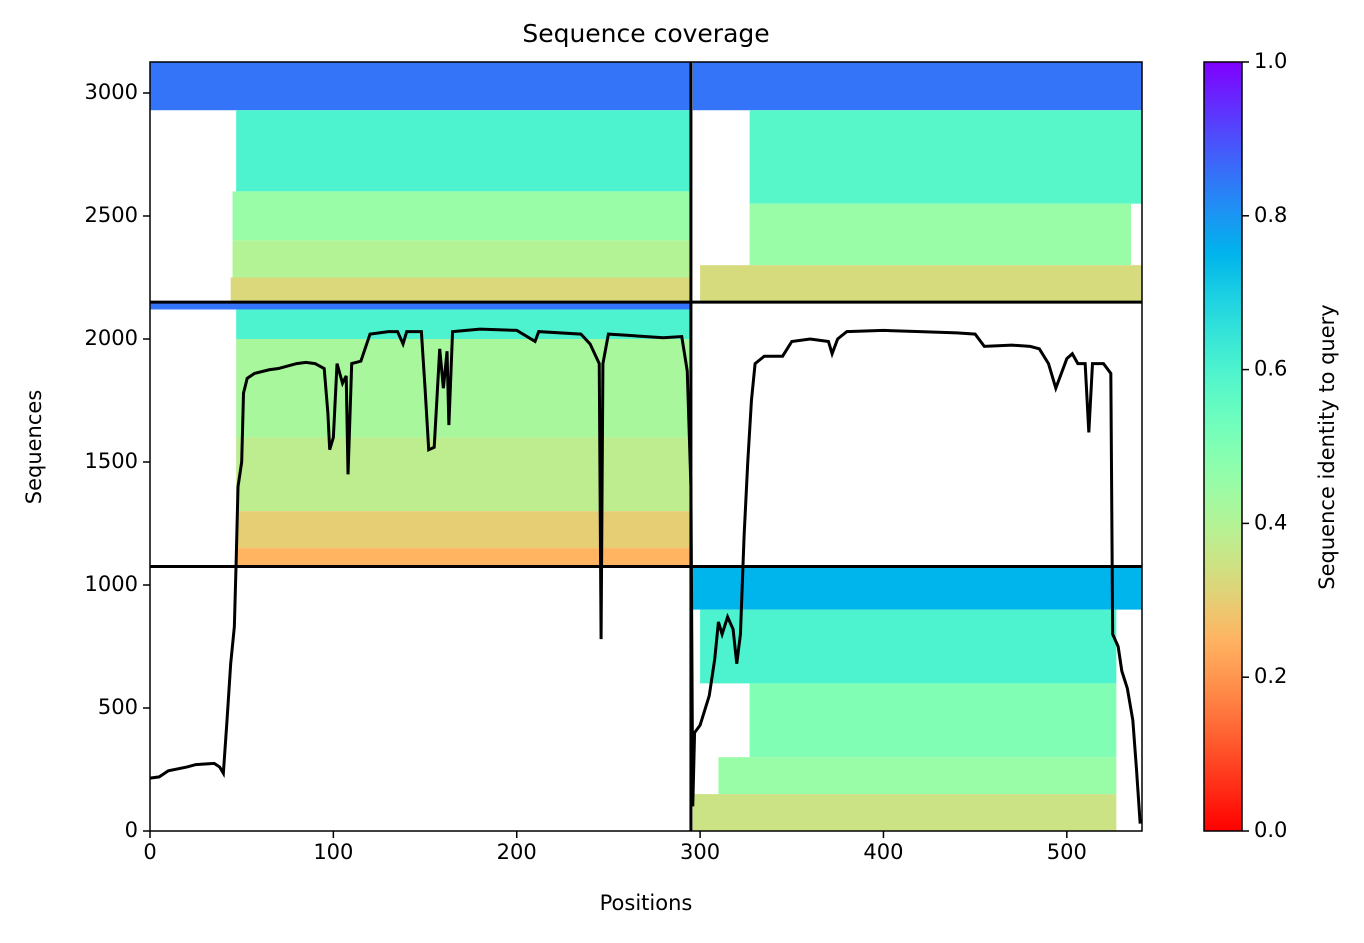  I want to click on x-tick-label: 200, so click(517, 852).